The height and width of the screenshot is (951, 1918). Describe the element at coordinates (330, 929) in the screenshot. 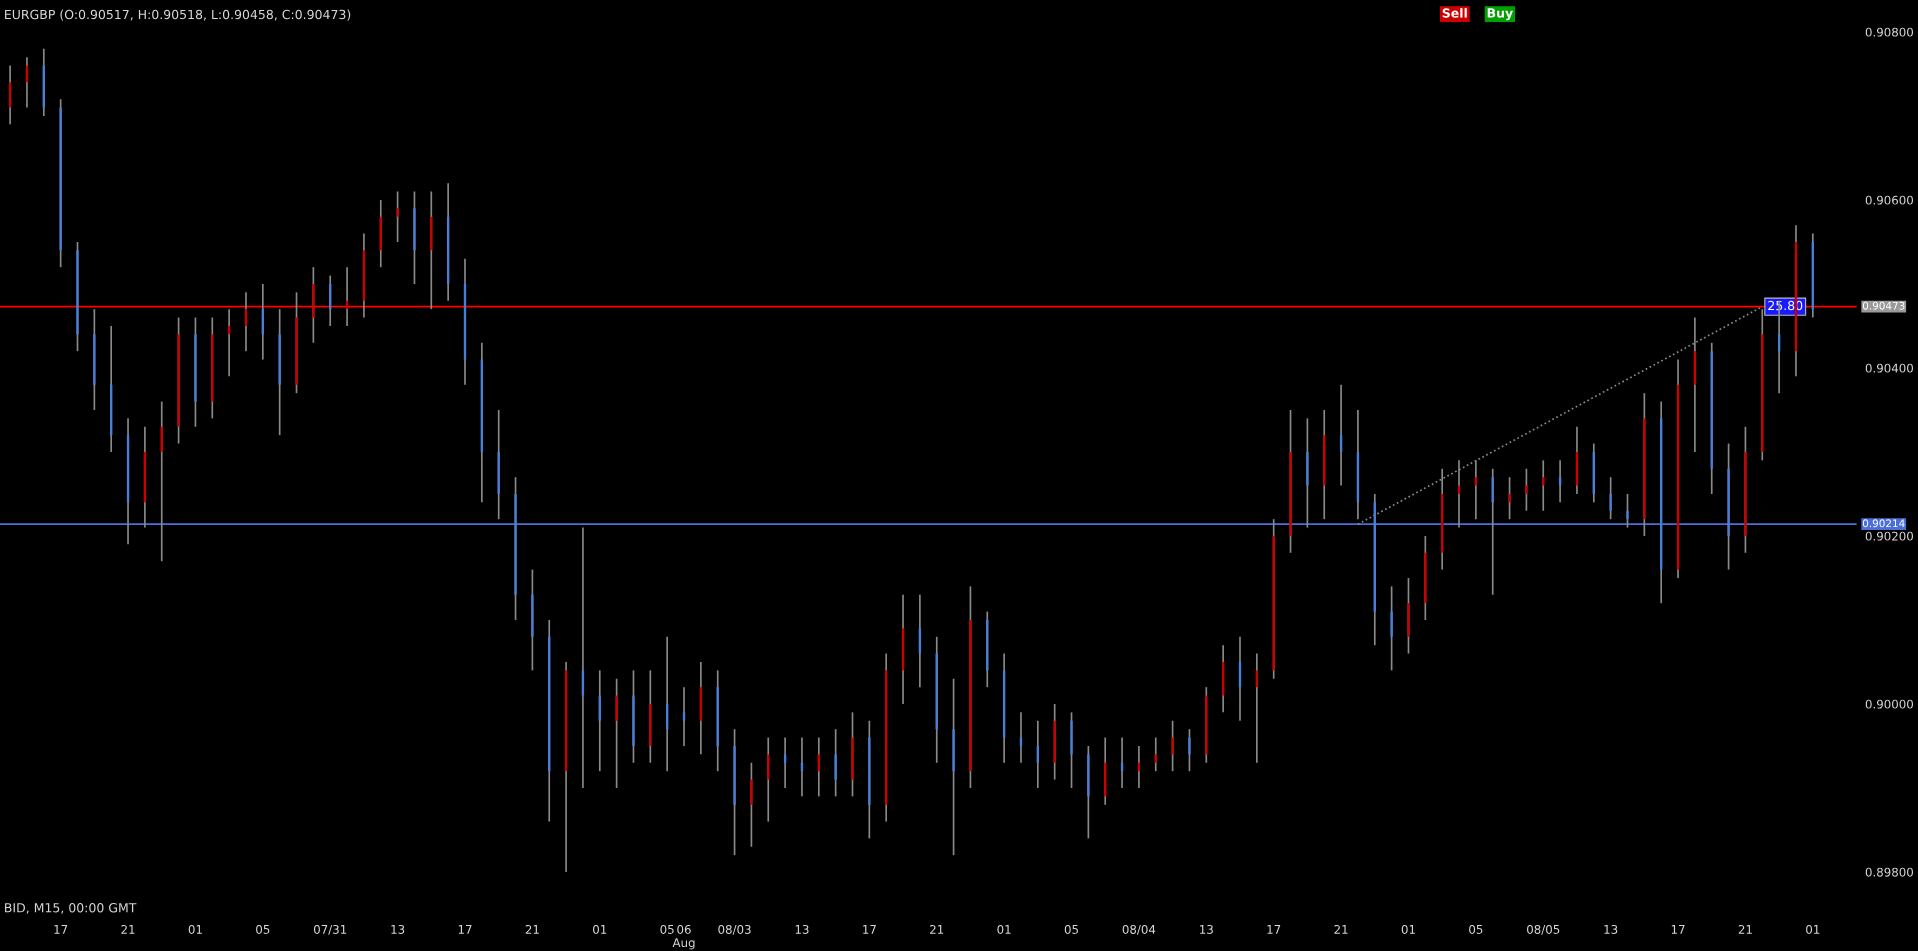

I see `x-tick-label: 07/31` at that location.